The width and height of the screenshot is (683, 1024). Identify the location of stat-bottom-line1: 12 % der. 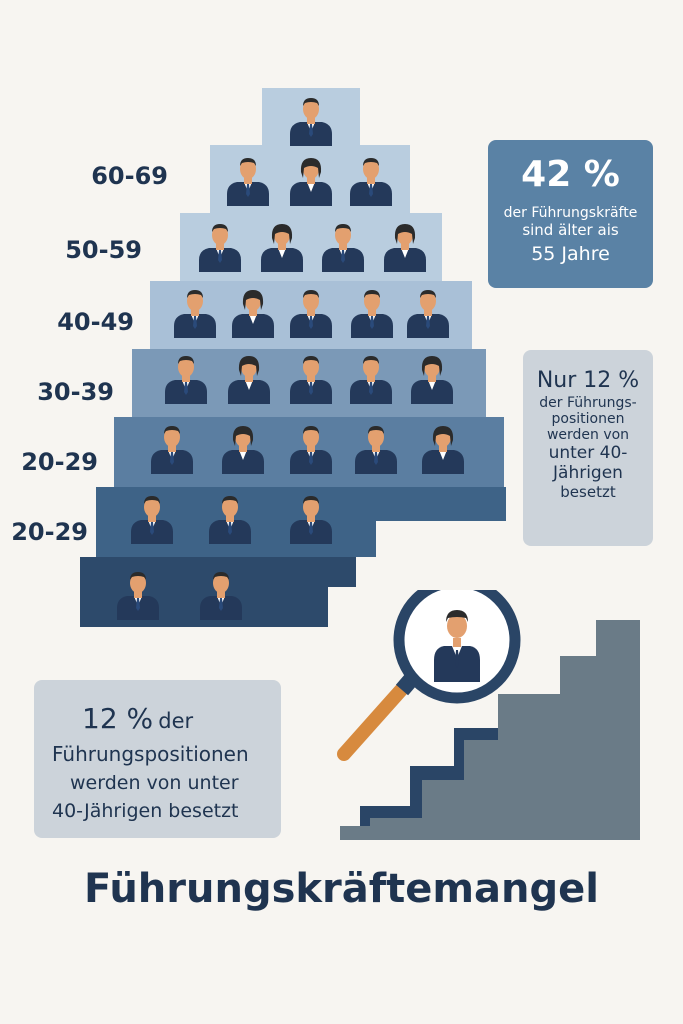
(137, 718).